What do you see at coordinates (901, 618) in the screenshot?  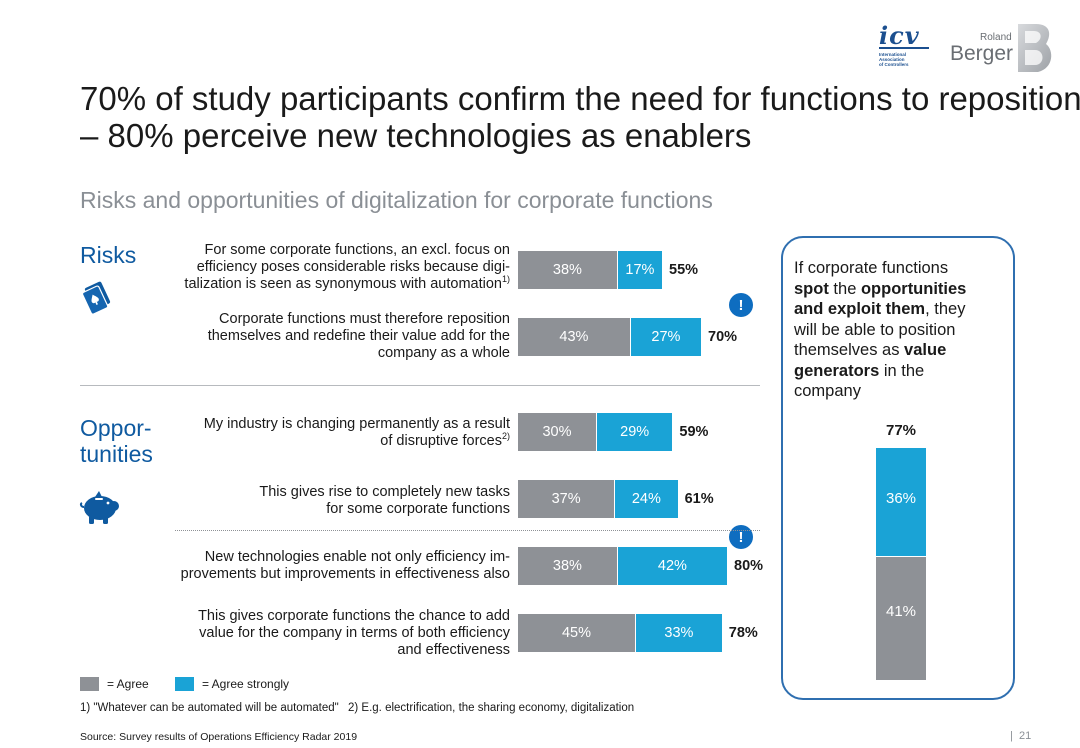 I see `vertical-bar-segment-agree: 41%` at bounding box center [901, 618].